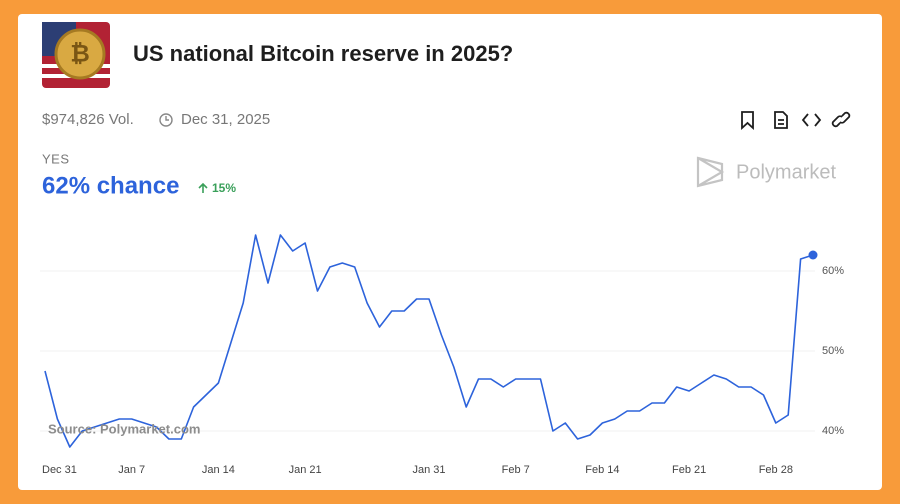 The width and height of the screenshot is (900, 504). What do you see at coordinates (166, 120) in the screenshot?
I see `clock-icon` at bounding box center [166, 120].